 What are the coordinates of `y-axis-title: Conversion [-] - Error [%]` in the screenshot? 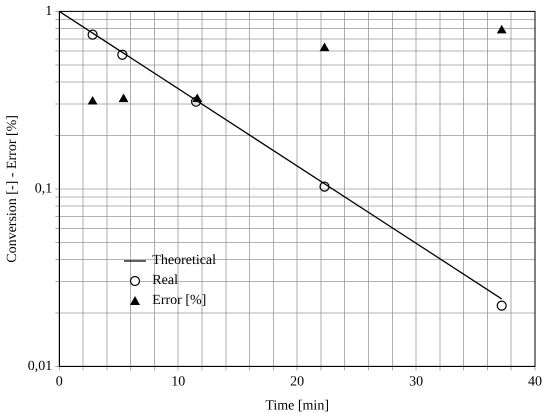 It's located at (12, 189).